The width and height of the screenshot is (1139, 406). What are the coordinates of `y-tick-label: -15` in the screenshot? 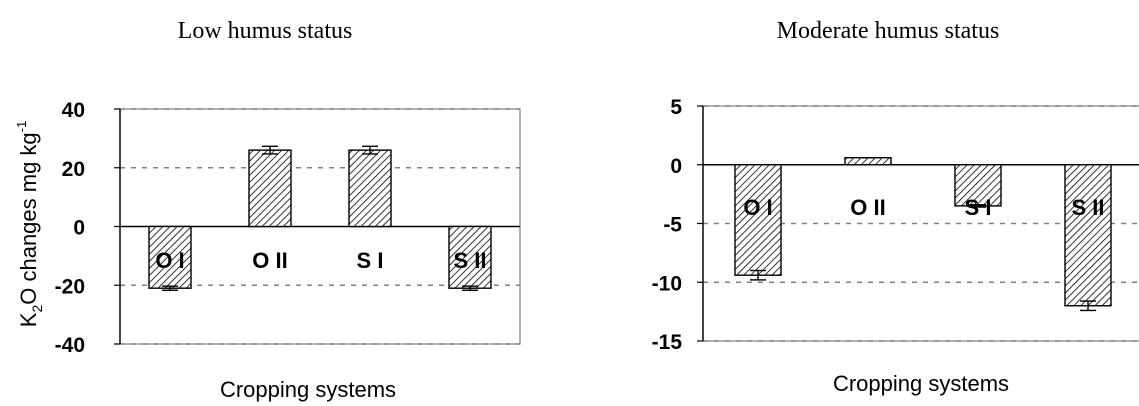 It's located at (667, 342).